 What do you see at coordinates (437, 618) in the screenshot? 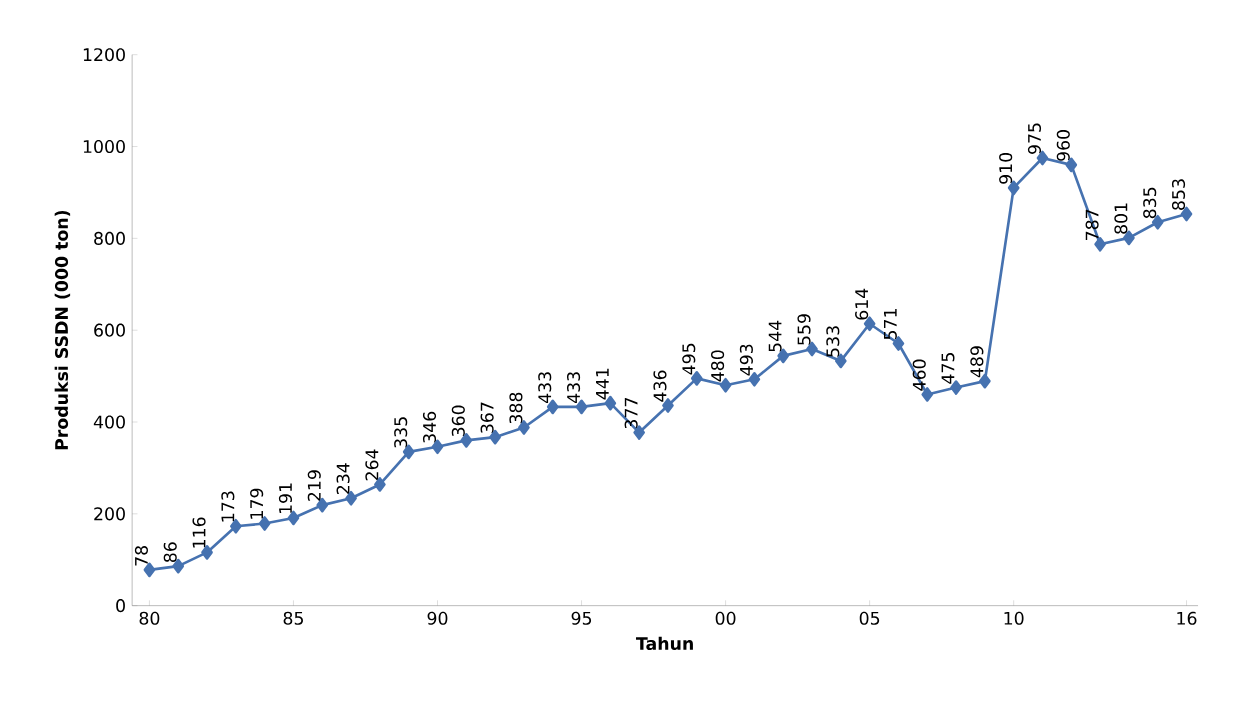
I see `x-tick-label: 90` at bounding box center [437, 618].